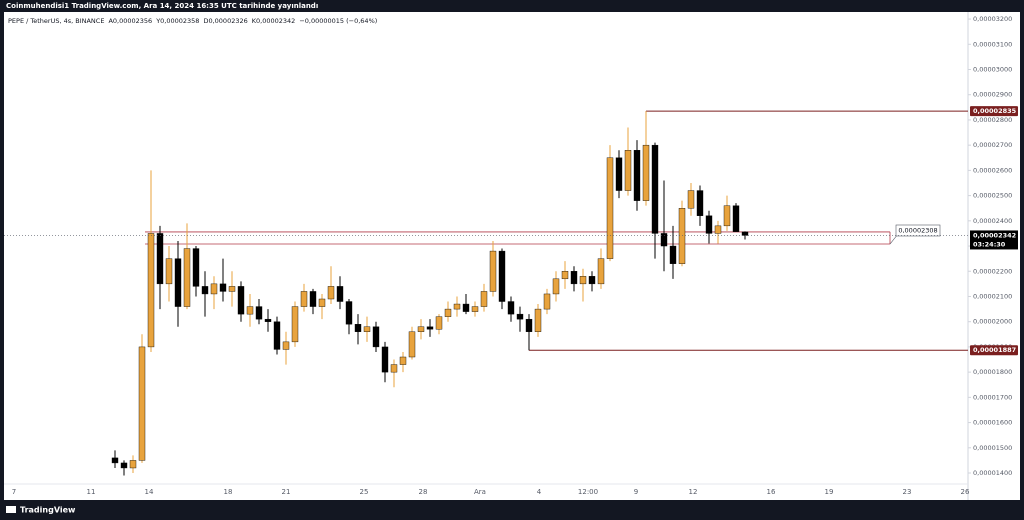  What do you see at coordinates (228, 492) in the screenshot?
I see `x-tick-label: 18` at bounding box center [228, 492].